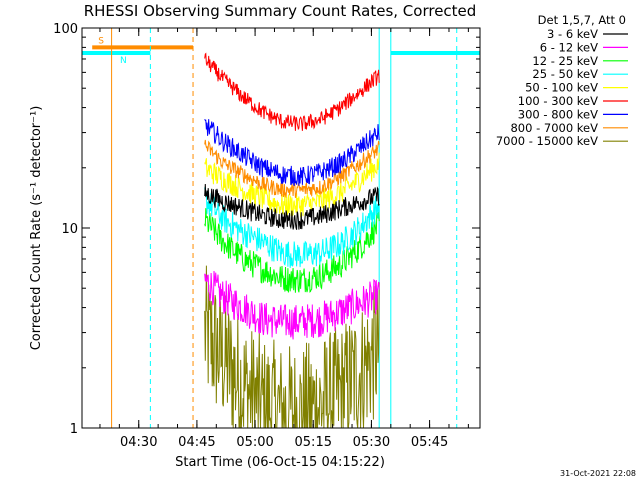 This screenshot has height=480, width=640. What do you see at coordinates (429, 442) in the screenshot?
I see `x-tick-label: 05:45` at bounding box center [429, 442].